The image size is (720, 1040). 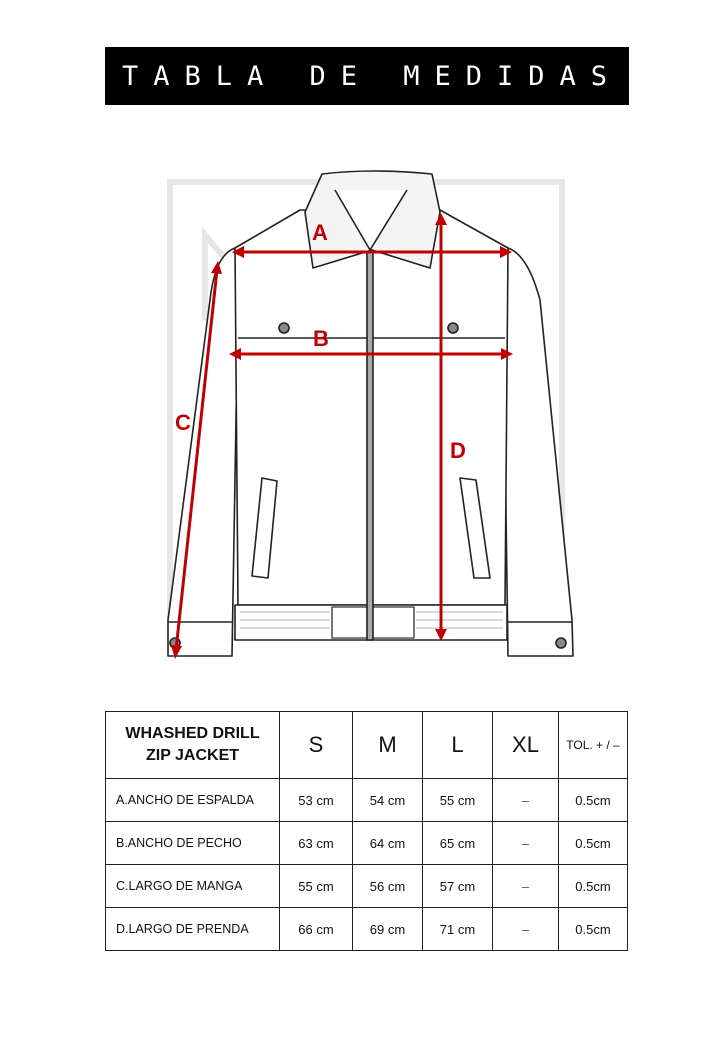 I want to click on arrow-c, so click(x=196, y=460).